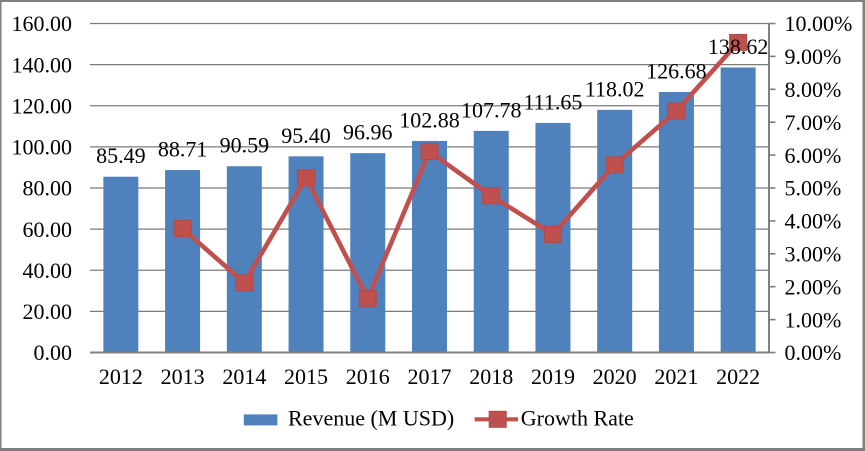 The height and width of the screenshot is (451, 865). Describe the element at coordinates (813, 89) in the screenshot. I see `svg-text: 8.00%` at that location.